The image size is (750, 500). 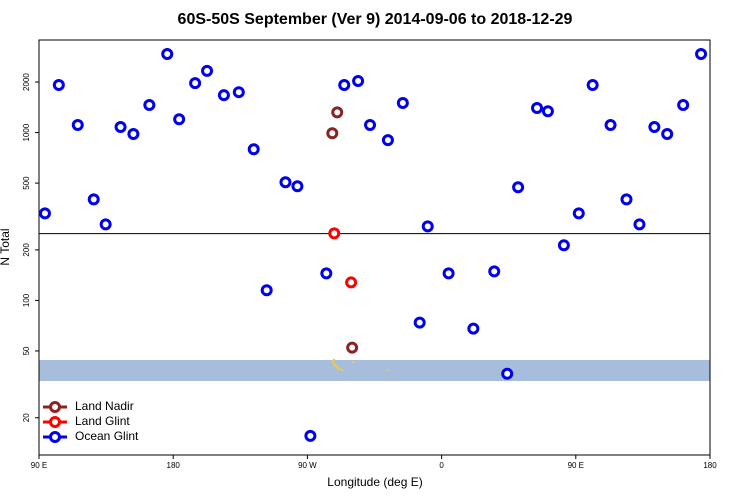 I want to click on y-tick-label: 1000, so click(x=26, y=132).